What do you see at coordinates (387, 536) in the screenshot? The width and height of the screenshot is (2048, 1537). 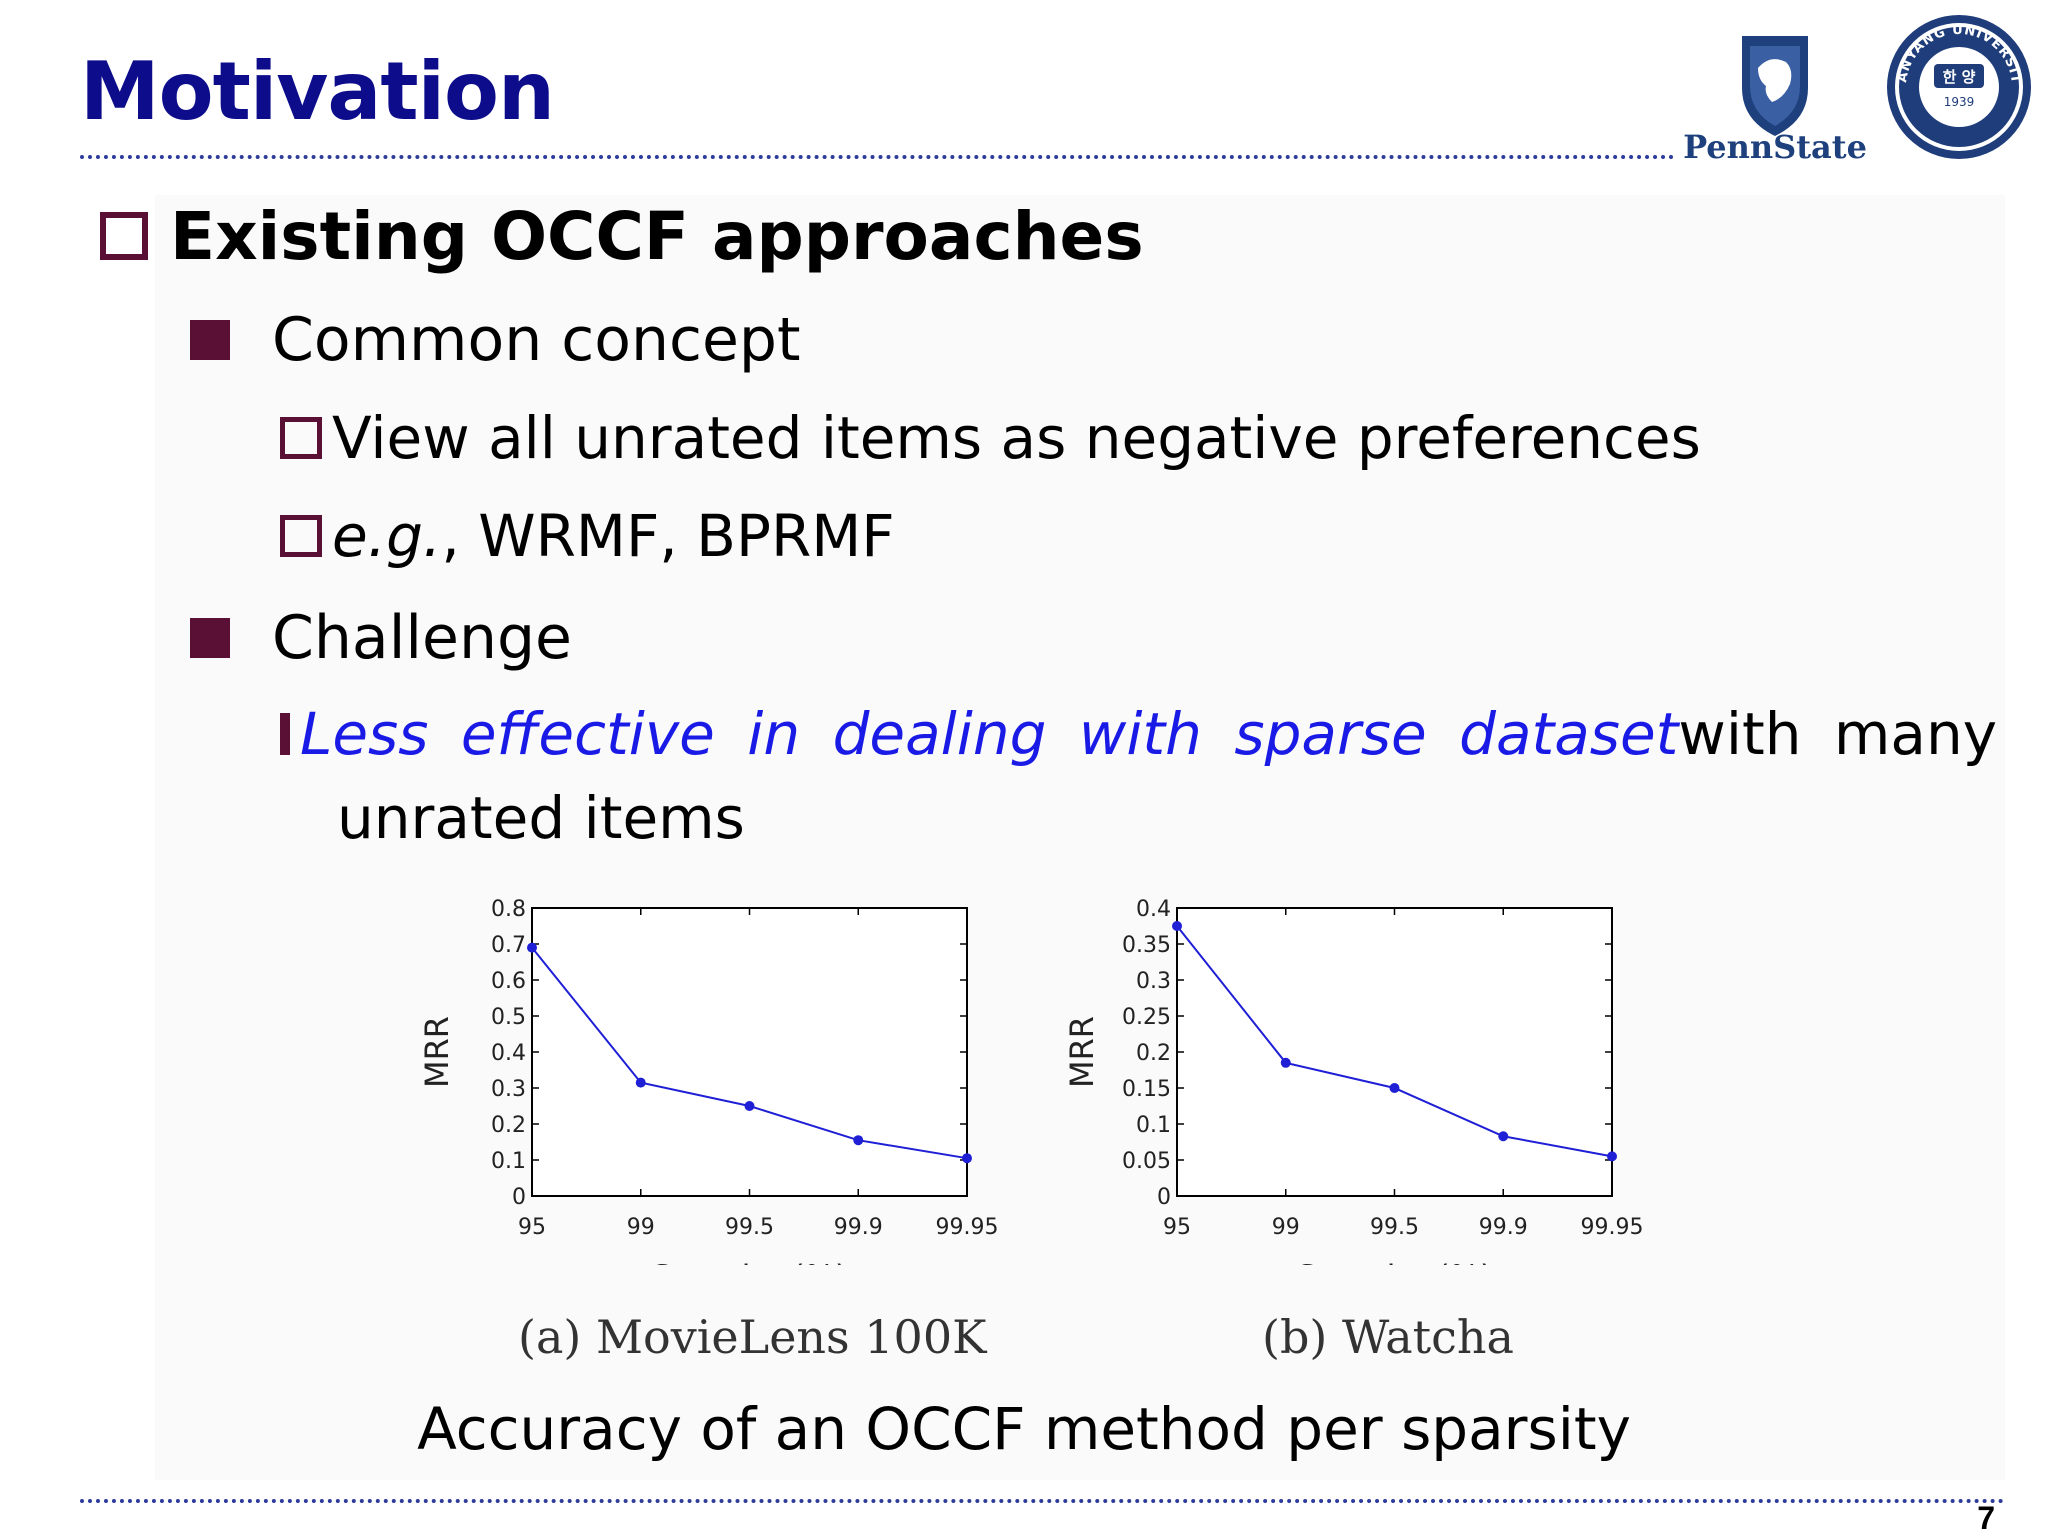 I see `eg-italic: e.g.` at bounding box center [387, 536].